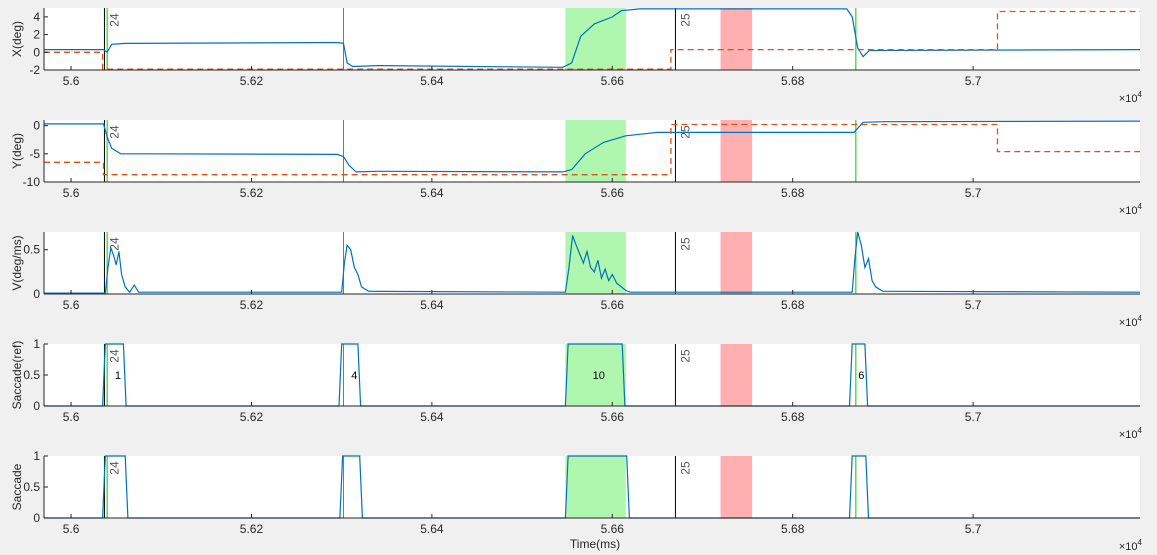 The image size is (1157, 555). Describe the element at coordinates (793, 529) in the screenshot. I see `panel-5-x-tick-label: 5.68` at that location.